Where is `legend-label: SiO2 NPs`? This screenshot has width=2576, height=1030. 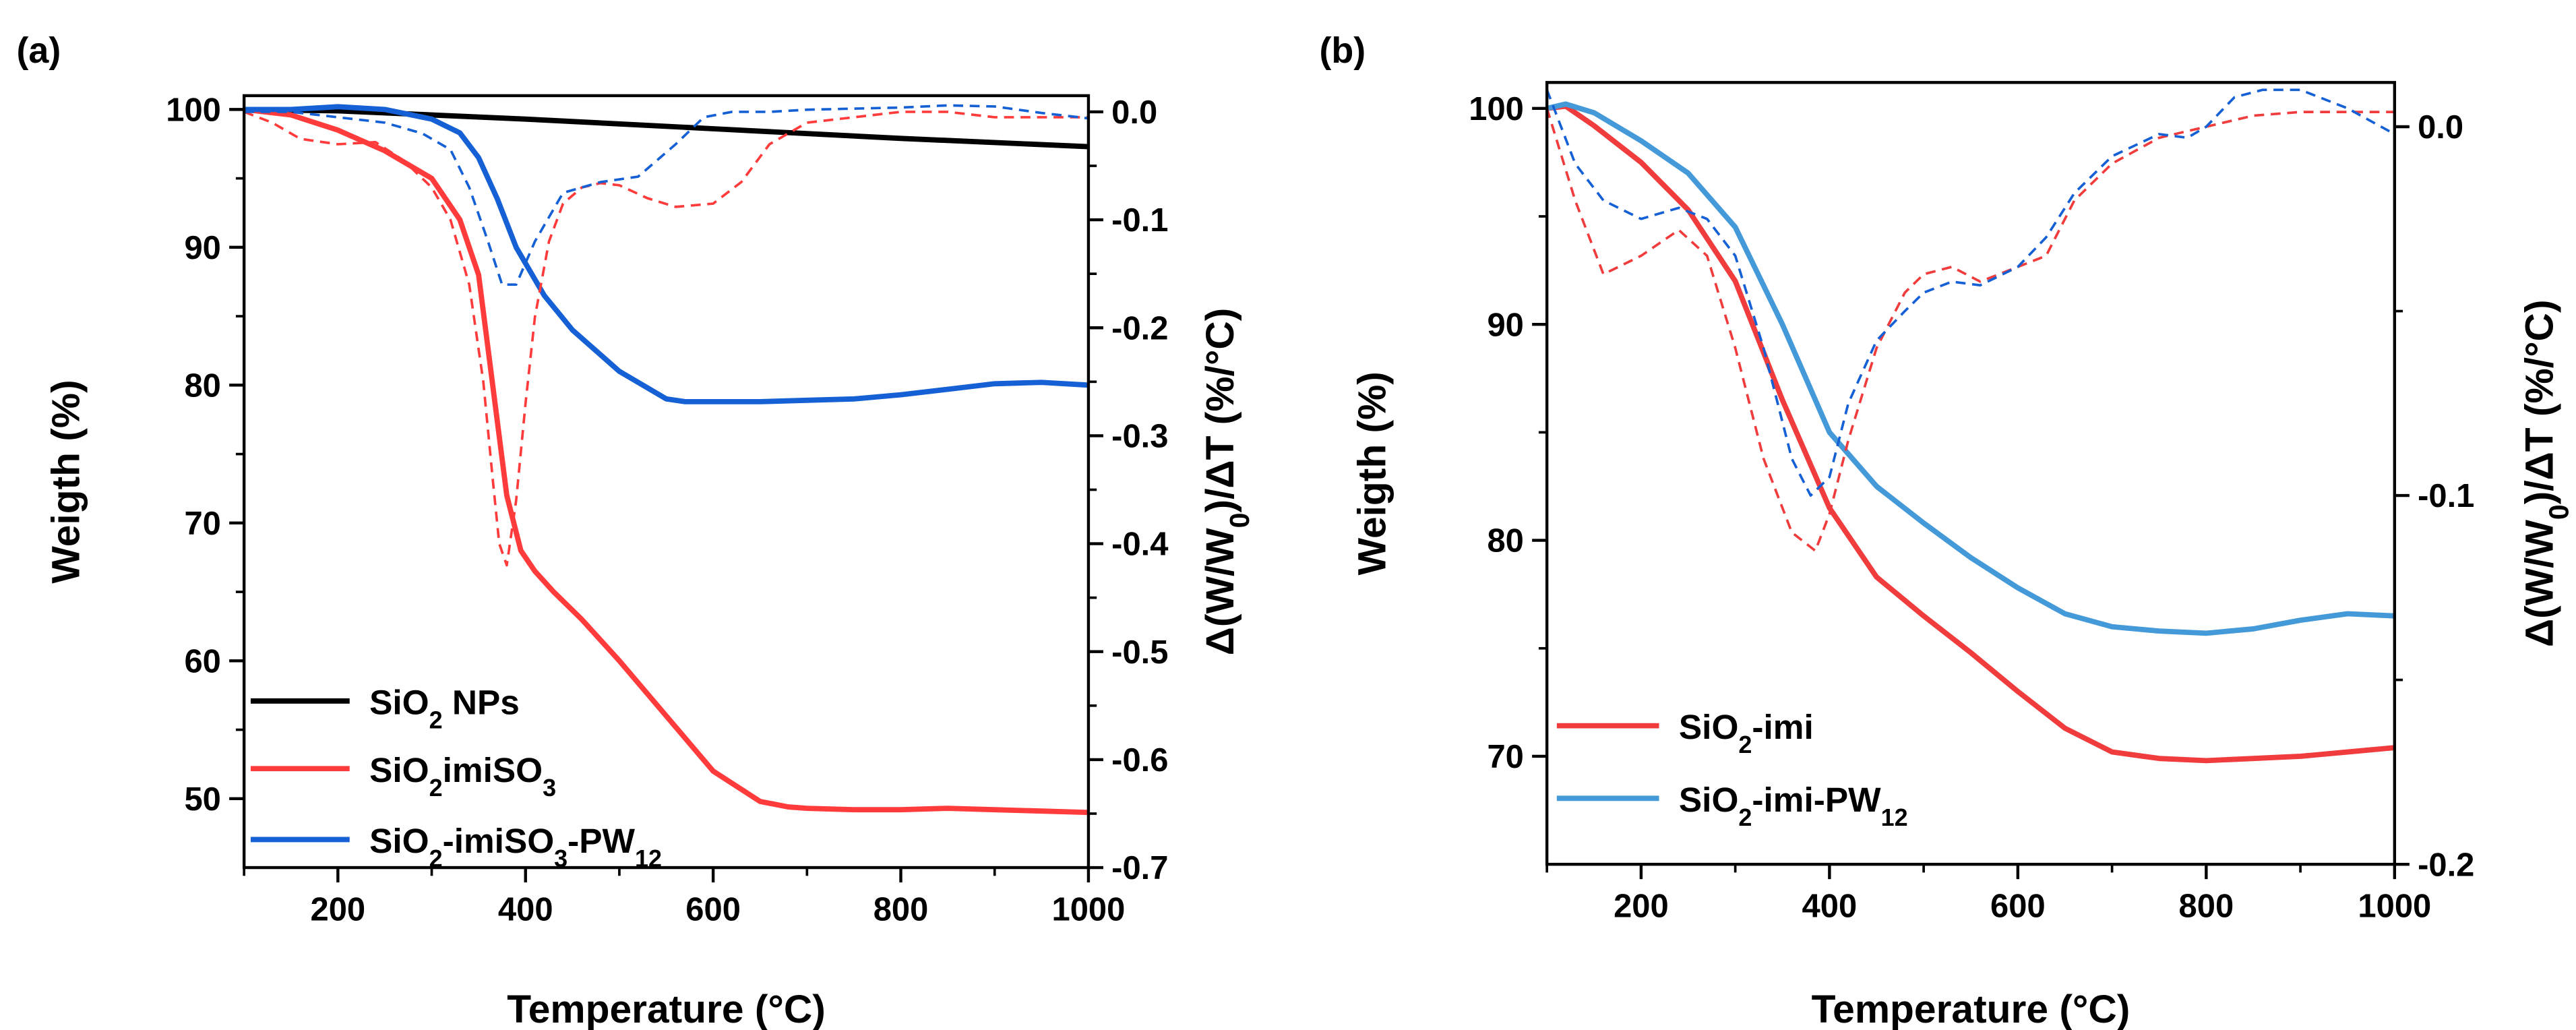 legend-label: SiO2 NPs is located at coordinates (445, 707).